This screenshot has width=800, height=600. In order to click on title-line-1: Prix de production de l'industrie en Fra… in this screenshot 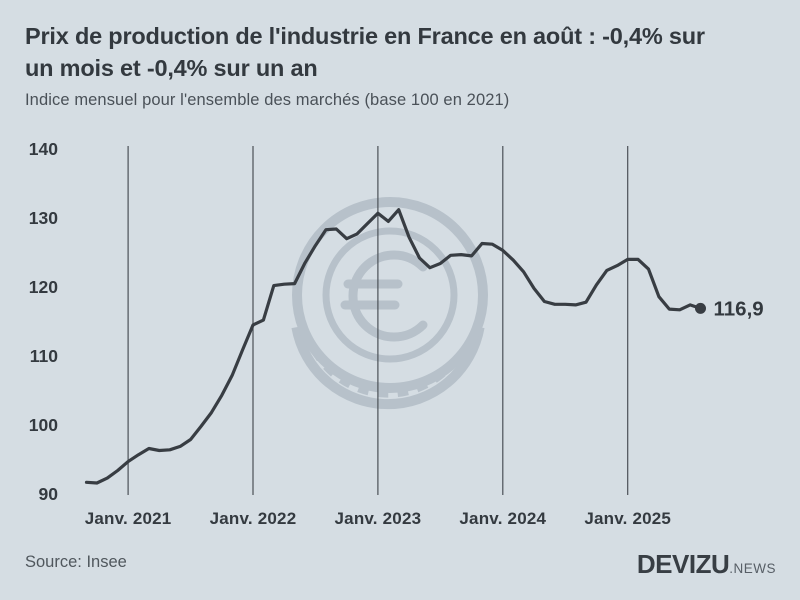, I will do `click(365, 36)`.